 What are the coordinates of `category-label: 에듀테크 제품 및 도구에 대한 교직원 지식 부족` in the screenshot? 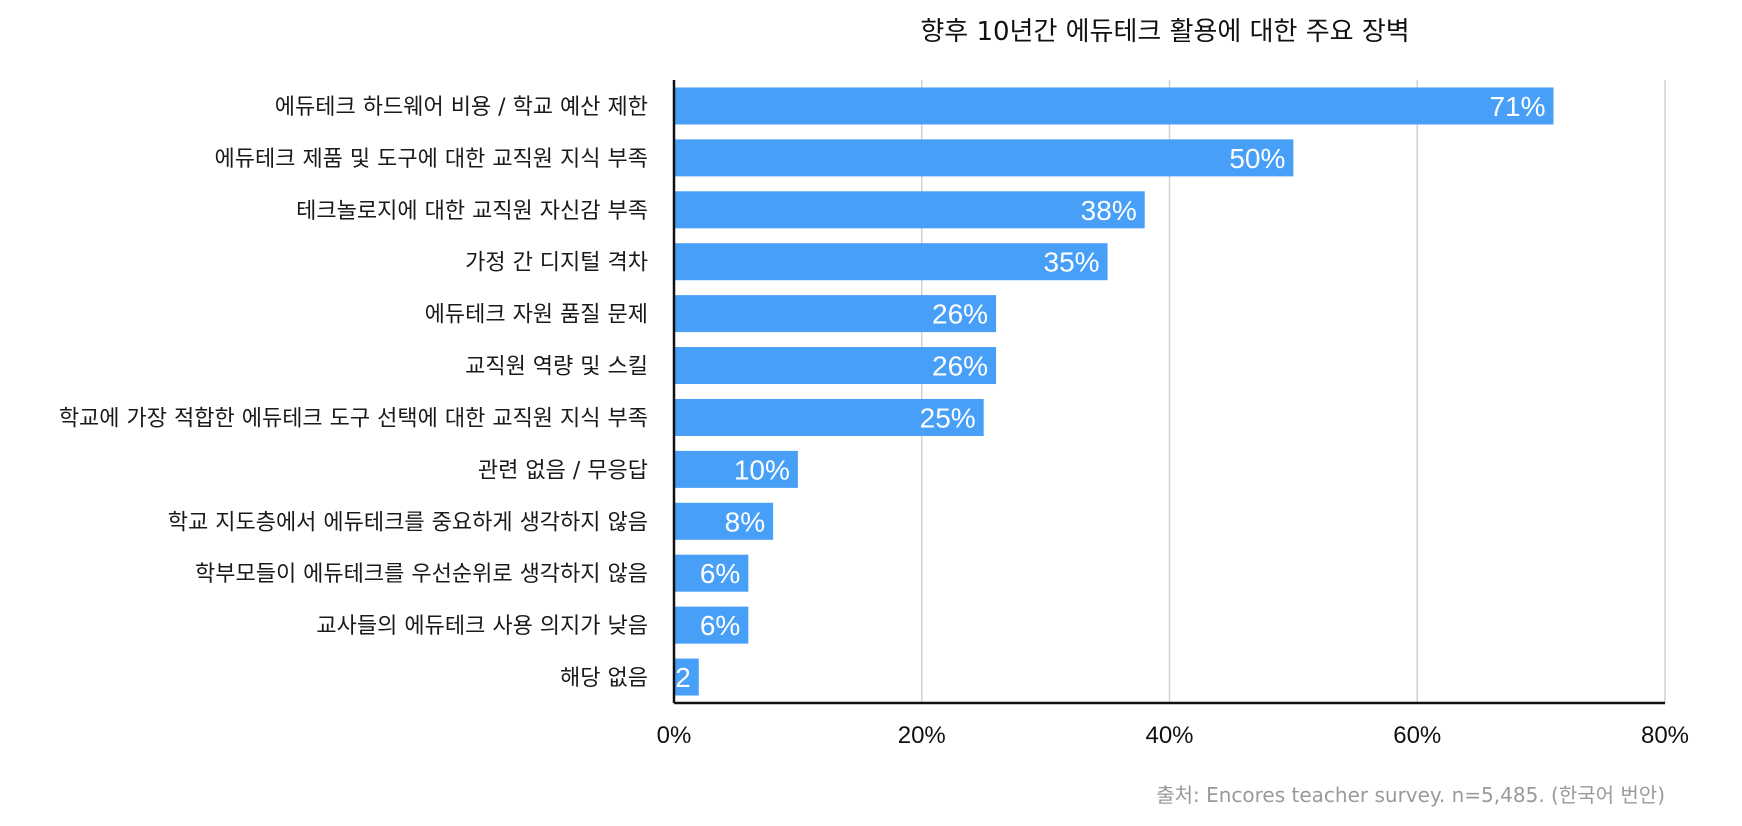 It's located at (431, 159).